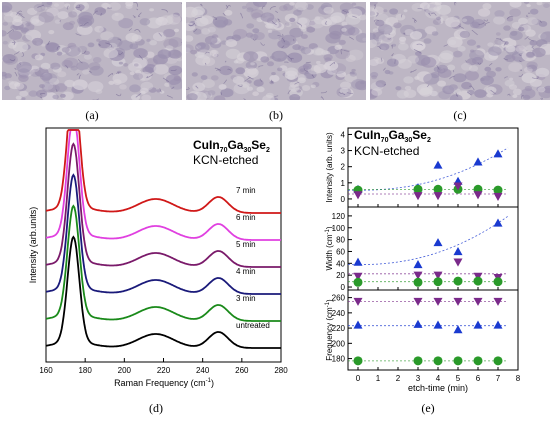 The height and width of the screenshot is (423, 550). I want to click on etch-panel-1: 0 20 40 60 80 100 120 Width (cm-1), so click(422, 249).